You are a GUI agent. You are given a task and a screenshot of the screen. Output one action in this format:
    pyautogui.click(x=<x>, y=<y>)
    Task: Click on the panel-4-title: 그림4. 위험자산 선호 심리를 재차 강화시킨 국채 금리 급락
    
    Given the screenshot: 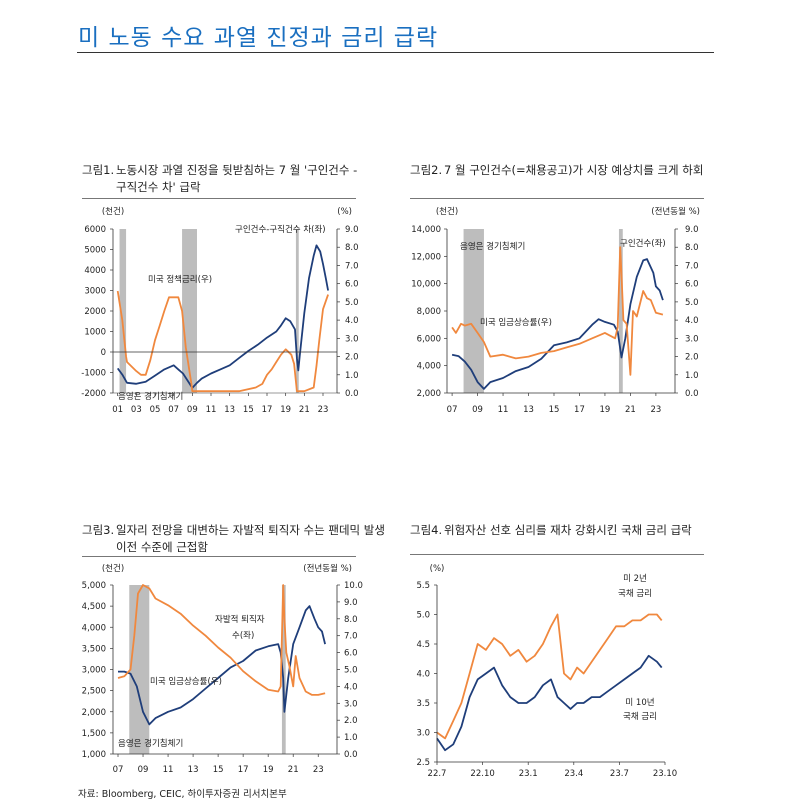 What is the action you would take?
    pyautogui.click(x=551, y=530)
    